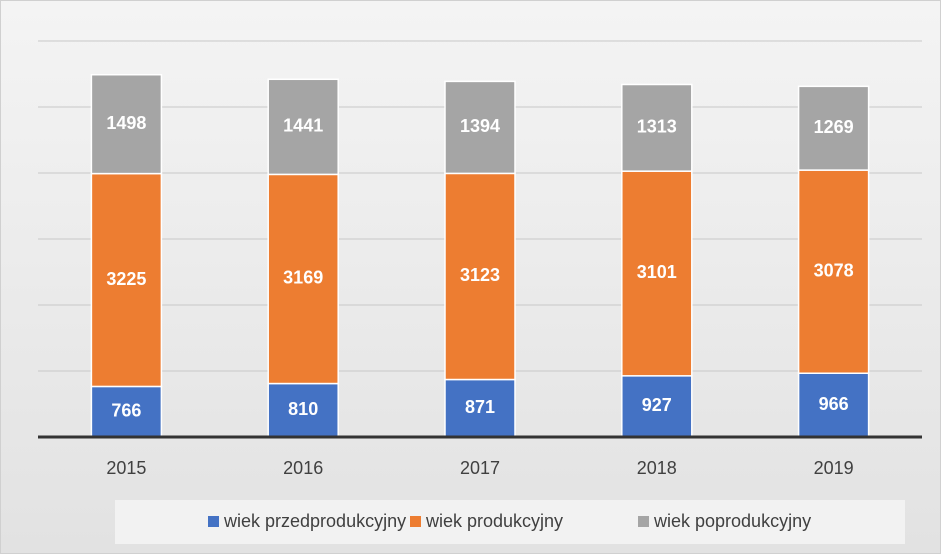  I want to click on legend-background, so click(510, 522).